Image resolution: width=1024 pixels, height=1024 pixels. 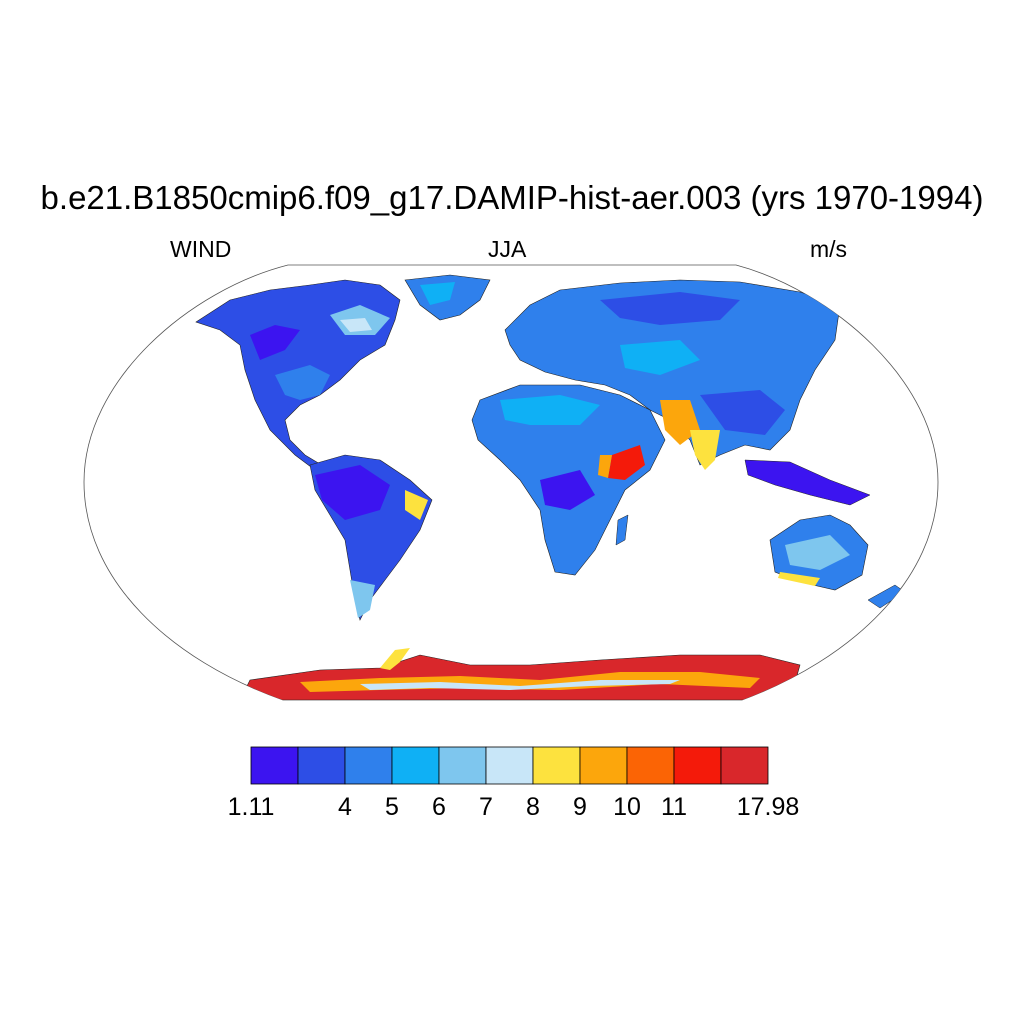 I want to click on colorbar-label: 10, so click(x=627, y=807).